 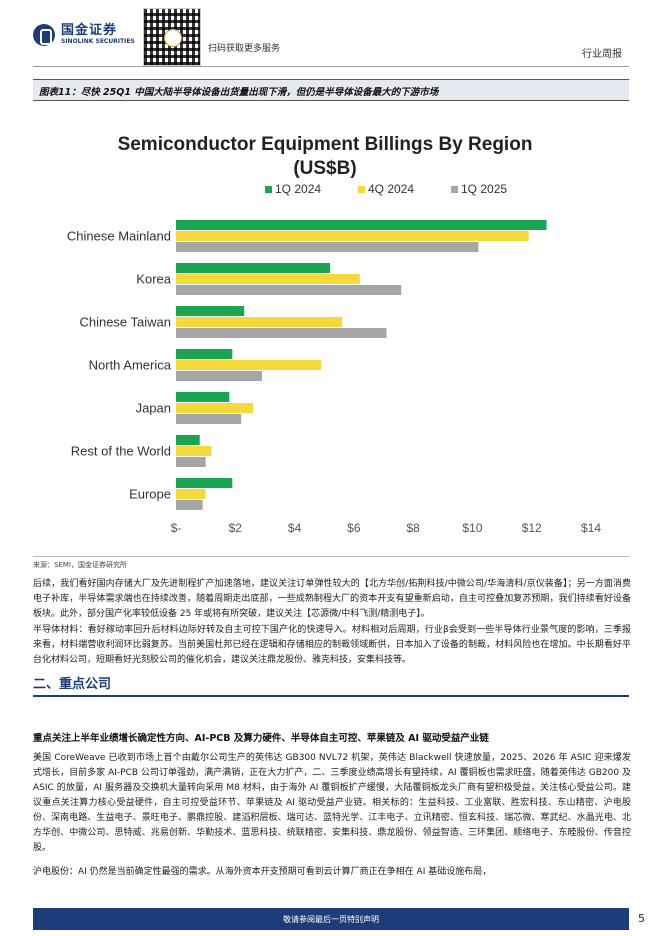 I want to click on legend-label: 1Q 2025, so click(x=484, y=189).